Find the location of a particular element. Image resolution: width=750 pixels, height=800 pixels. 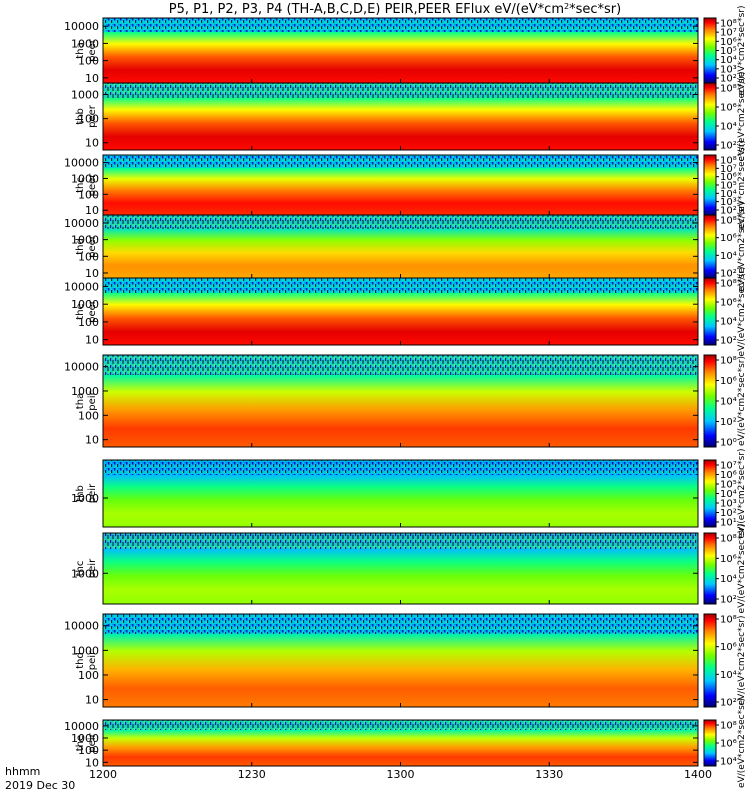

x-tick-label: 1230 is located at coordinates (252, 774).